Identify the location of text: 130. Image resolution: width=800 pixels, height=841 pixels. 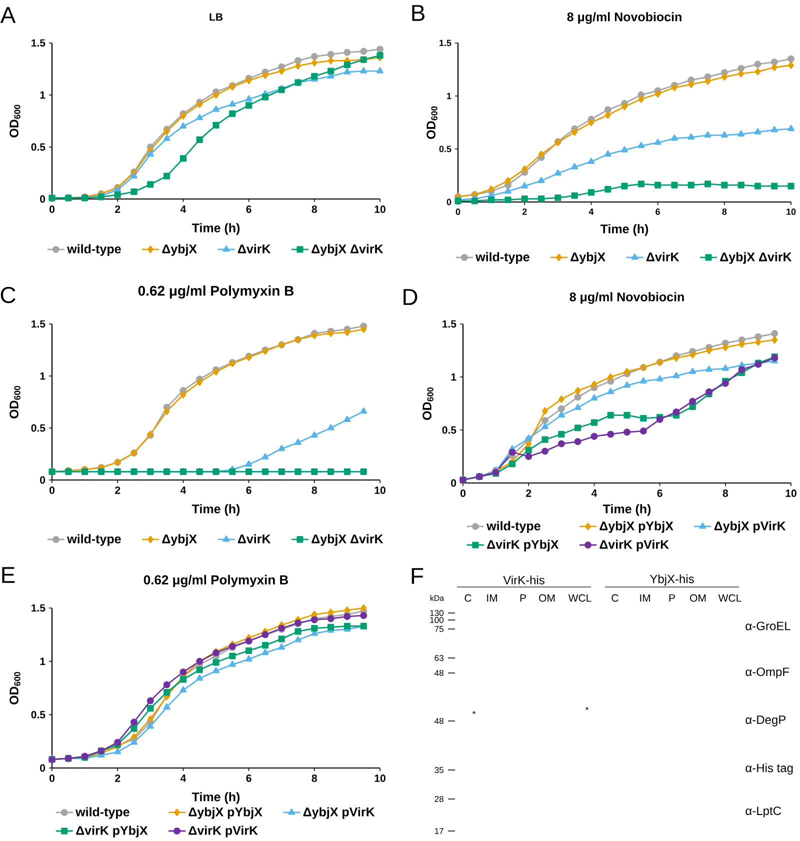
(437, 613).